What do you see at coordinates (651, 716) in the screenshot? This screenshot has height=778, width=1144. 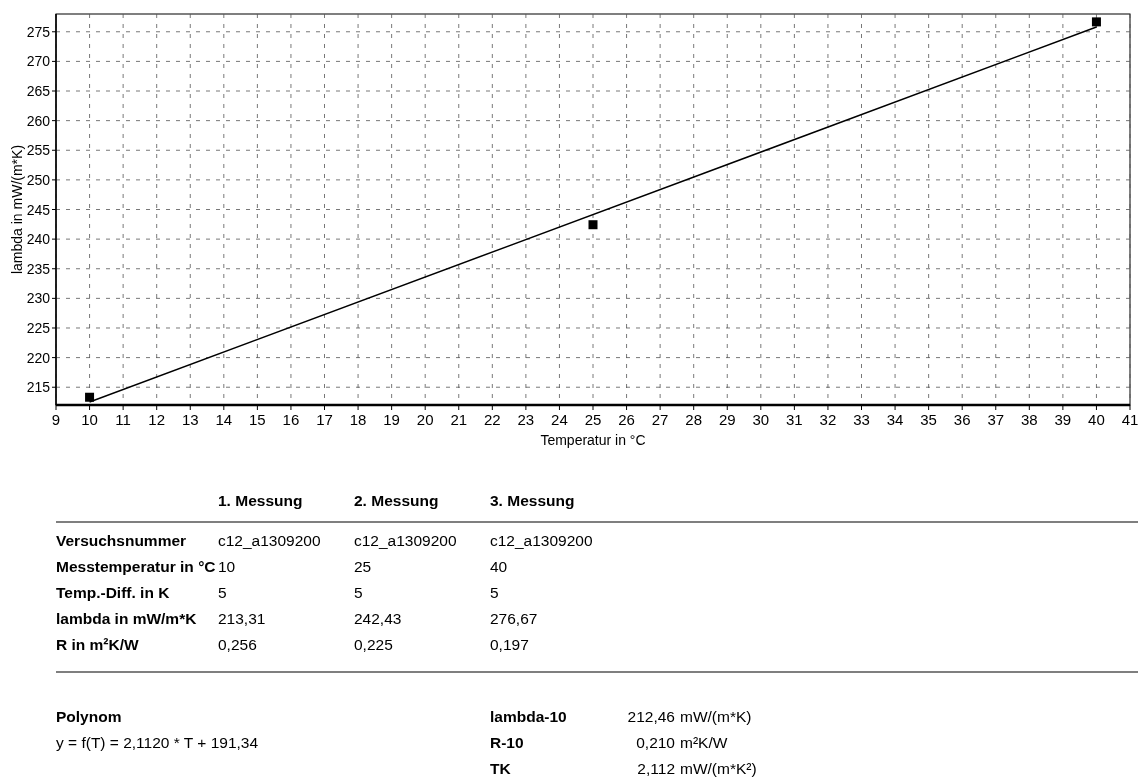 I see `text: 212,46` at bounding box center [651, 716].